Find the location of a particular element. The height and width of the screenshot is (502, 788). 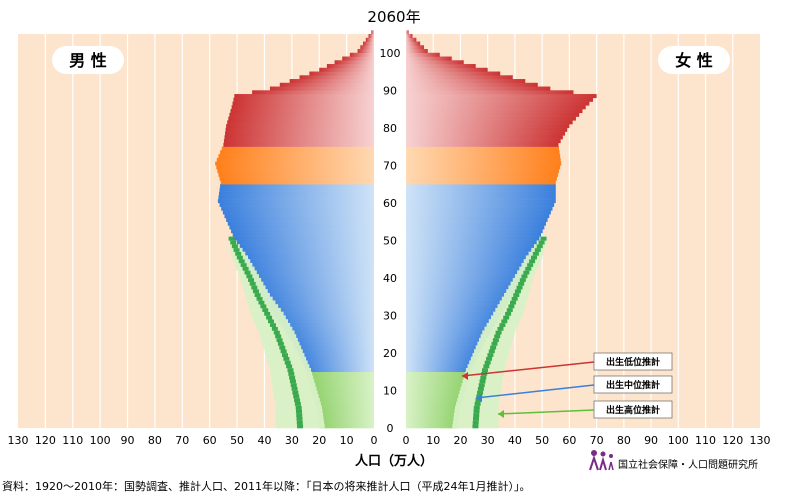

male-x-tick-label: 90 is located at coordinates (128, 440).